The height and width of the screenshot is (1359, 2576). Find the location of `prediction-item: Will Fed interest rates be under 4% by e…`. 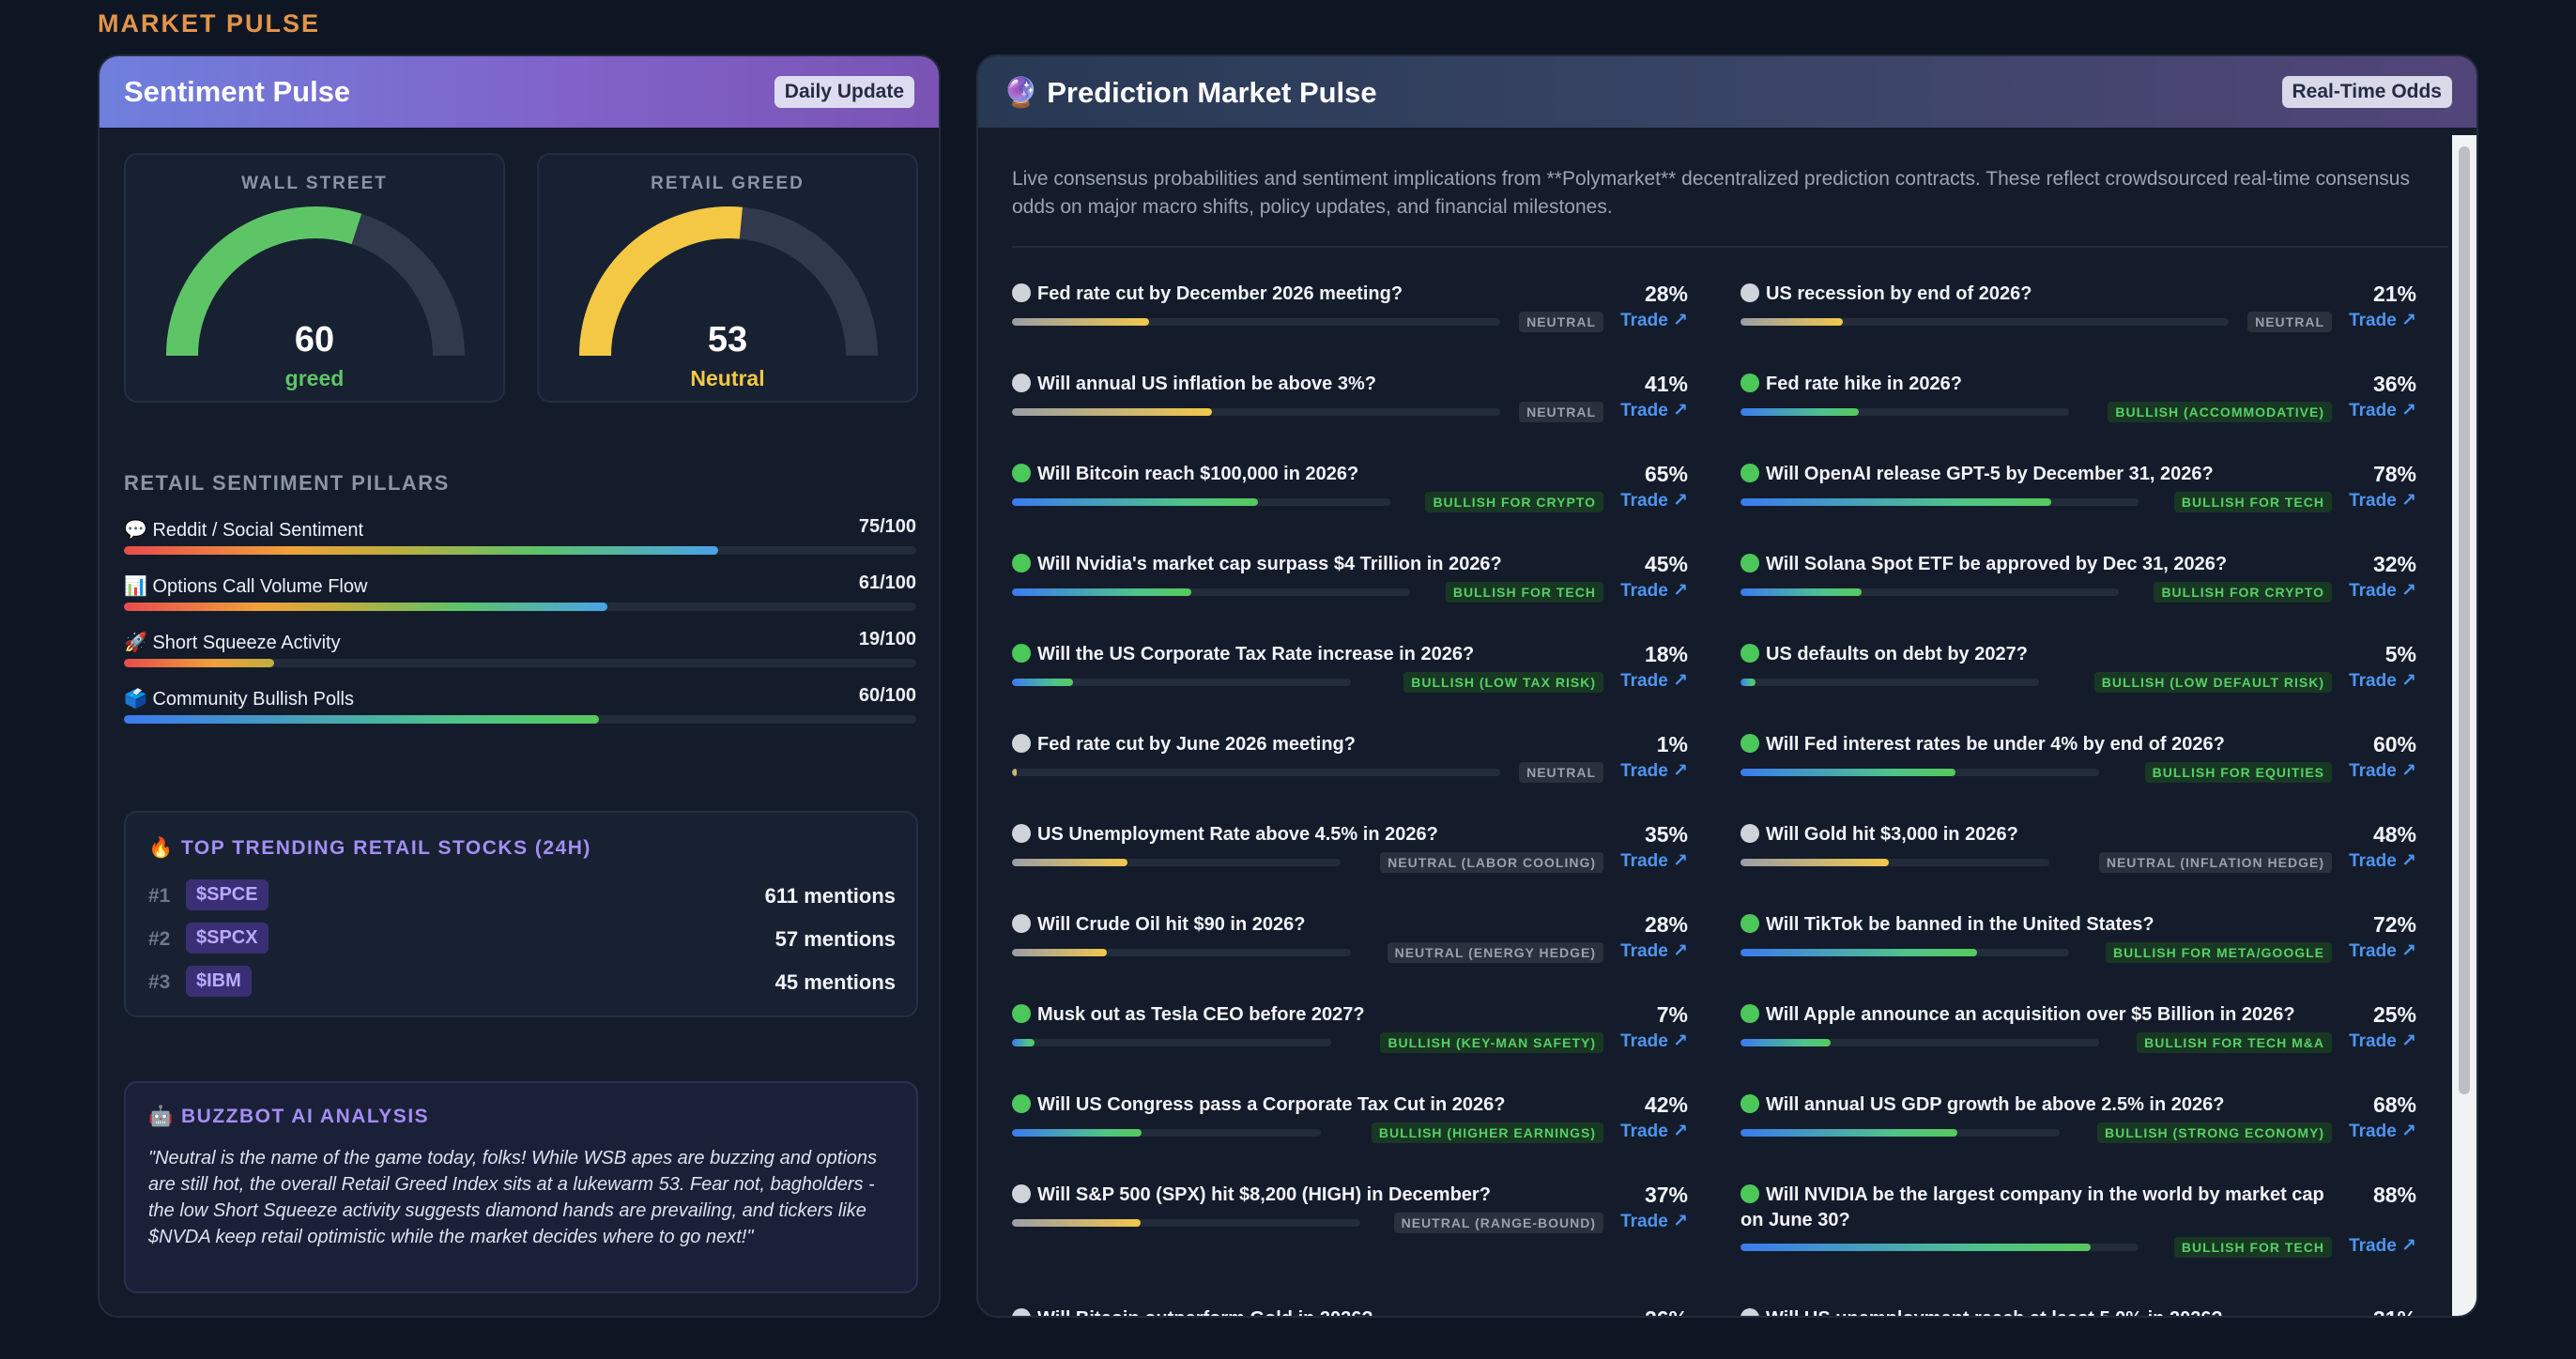

prediction-item: Will Fed interest rates be under 4% by e… is located at coordinates (2078, 774).